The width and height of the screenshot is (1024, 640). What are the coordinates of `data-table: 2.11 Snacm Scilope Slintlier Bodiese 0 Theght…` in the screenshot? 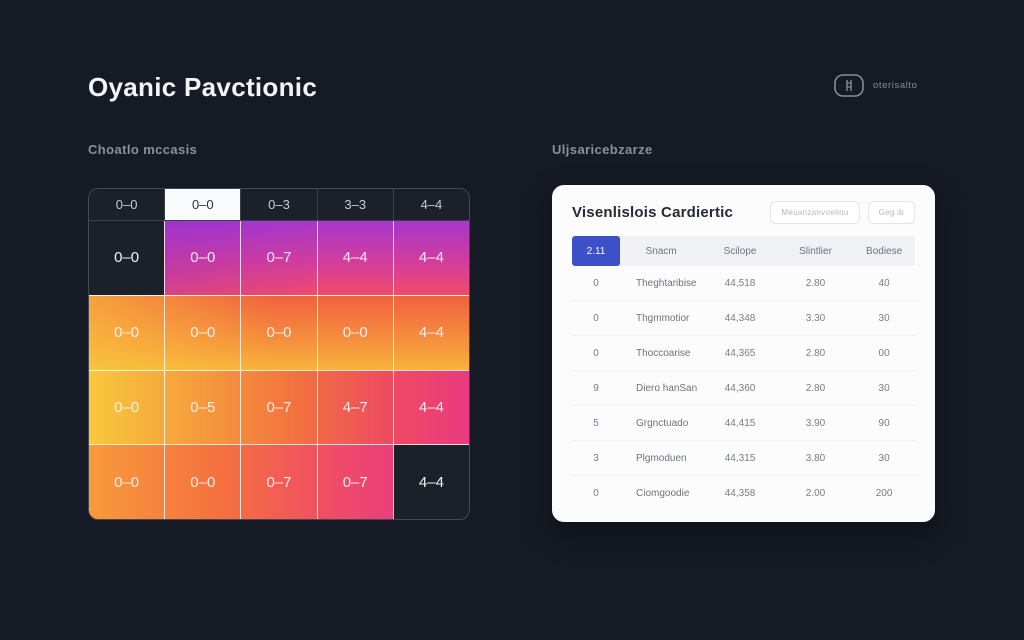 It's located at (743, 373).